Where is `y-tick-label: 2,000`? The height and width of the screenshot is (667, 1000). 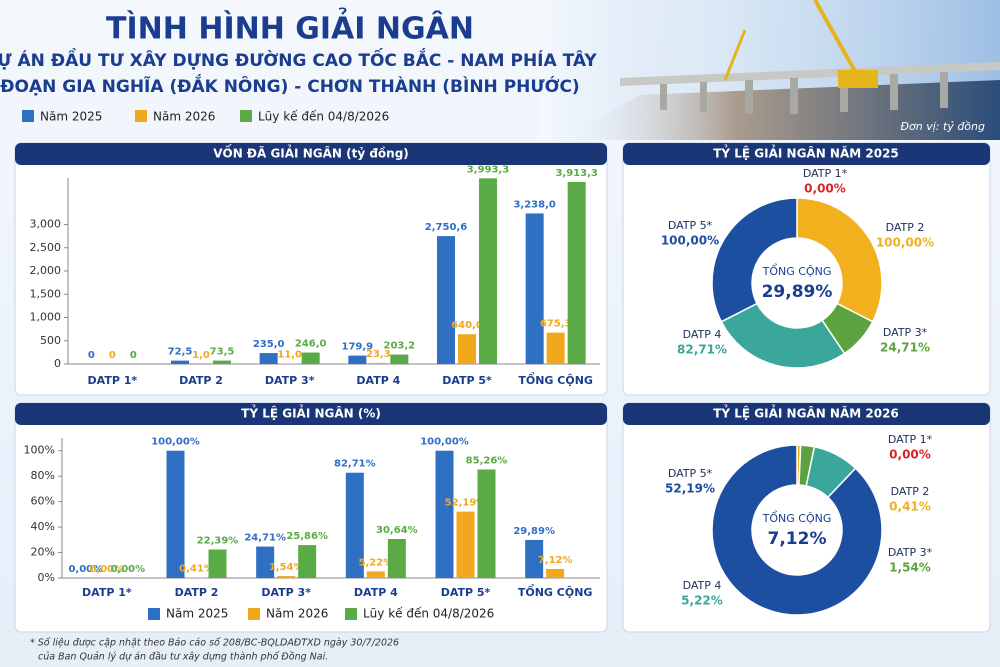 y-tick-label: 2,000 is located at coordinates (46, 270).